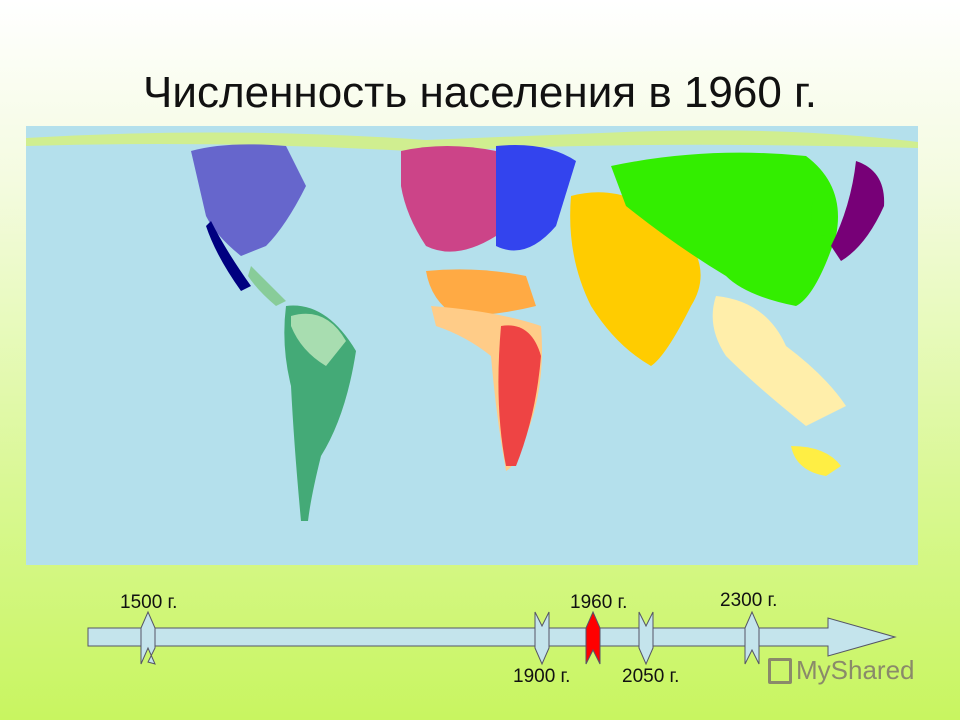  I want to click on watermark-text: MyShared, so click(855, 670).